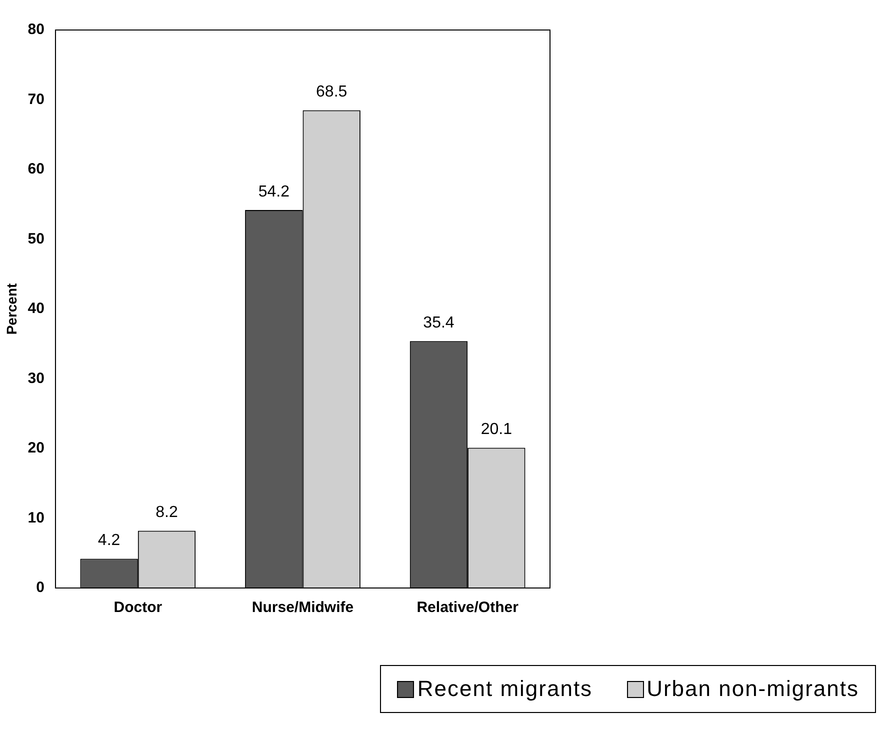  I want to click on y-tick-label: 80, so click(36, 29).